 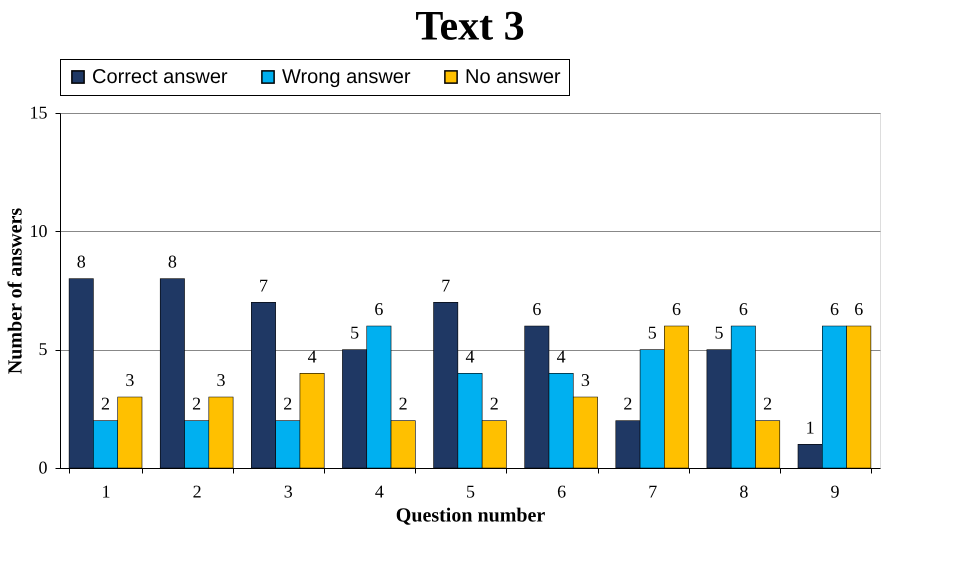 I want to click on legend-label: Correct answer, so click(x=160, y=77).